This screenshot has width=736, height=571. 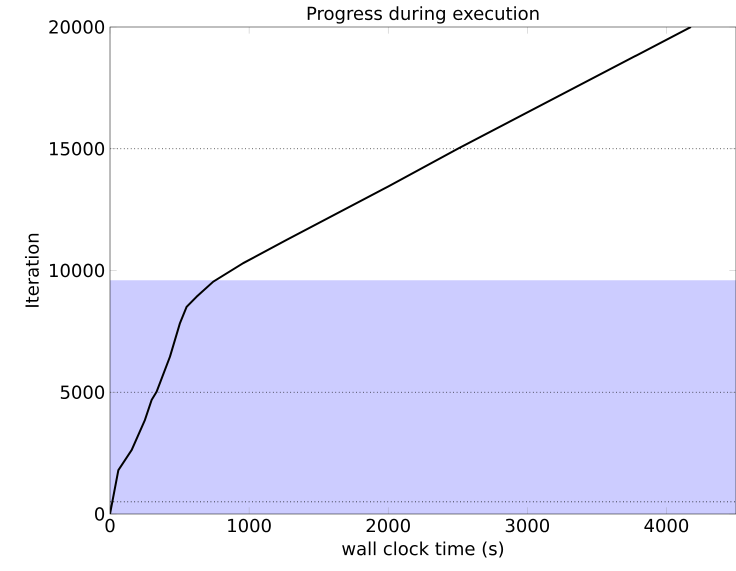 I want to click on x-tick-label: 0, so click(x=110, y=525).